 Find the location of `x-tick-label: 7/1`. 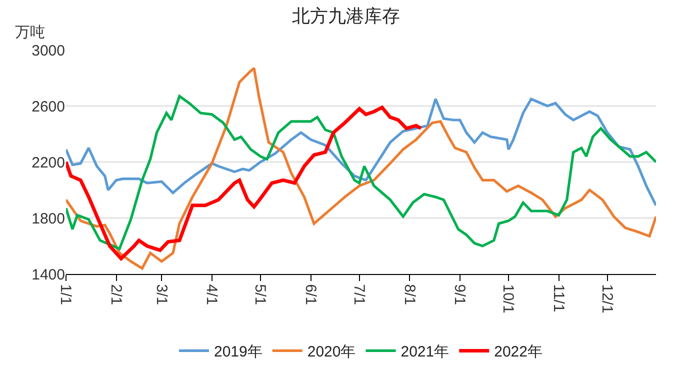

x-tick-label: 7/1 is located at coordinates (359, 294).